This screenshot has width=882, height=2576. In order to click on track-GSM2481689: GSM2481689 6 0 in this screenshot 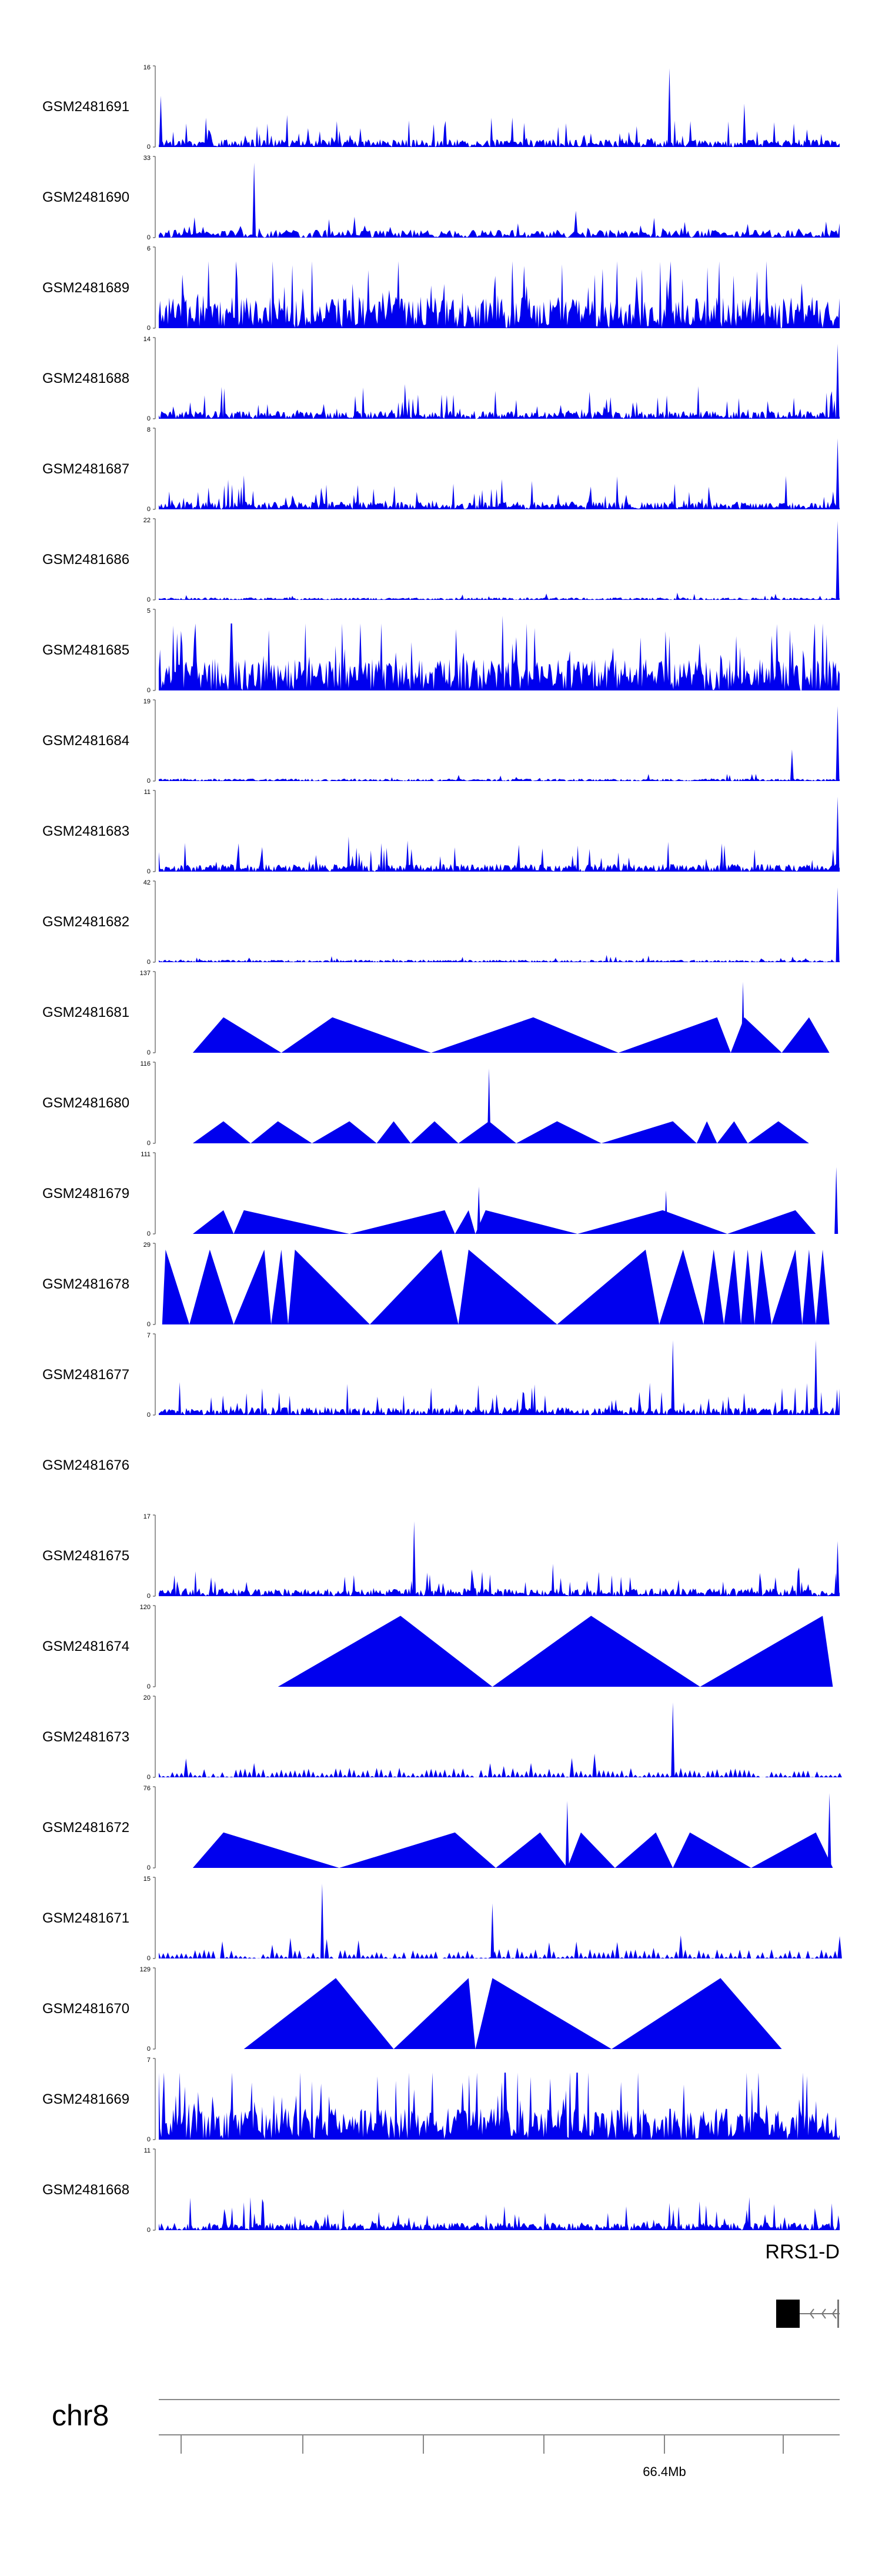, I will do `click(441, 288)`.